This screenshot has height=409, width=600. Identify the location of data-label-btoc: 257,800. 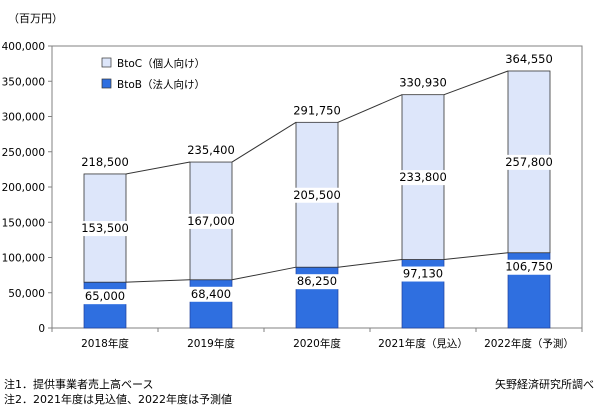
(529, 162).